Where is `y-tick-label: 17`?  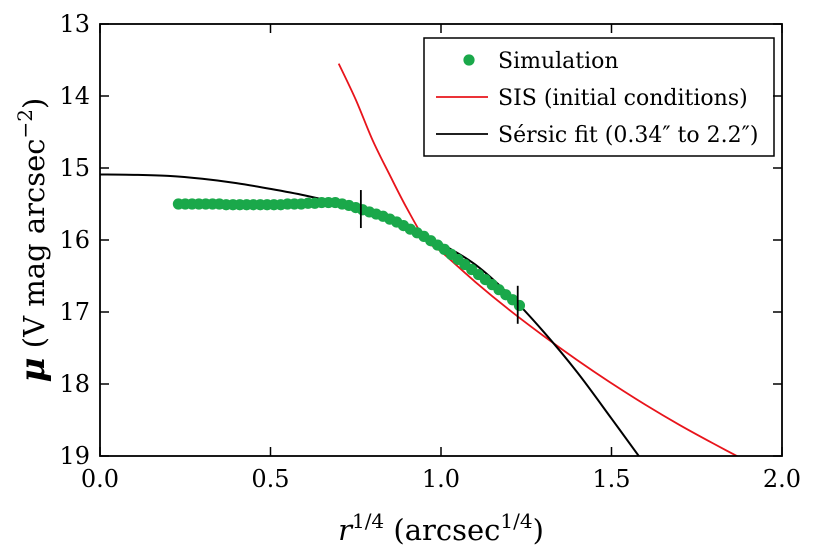
y-tick-label: 17 is located at coordinates (74, 312).